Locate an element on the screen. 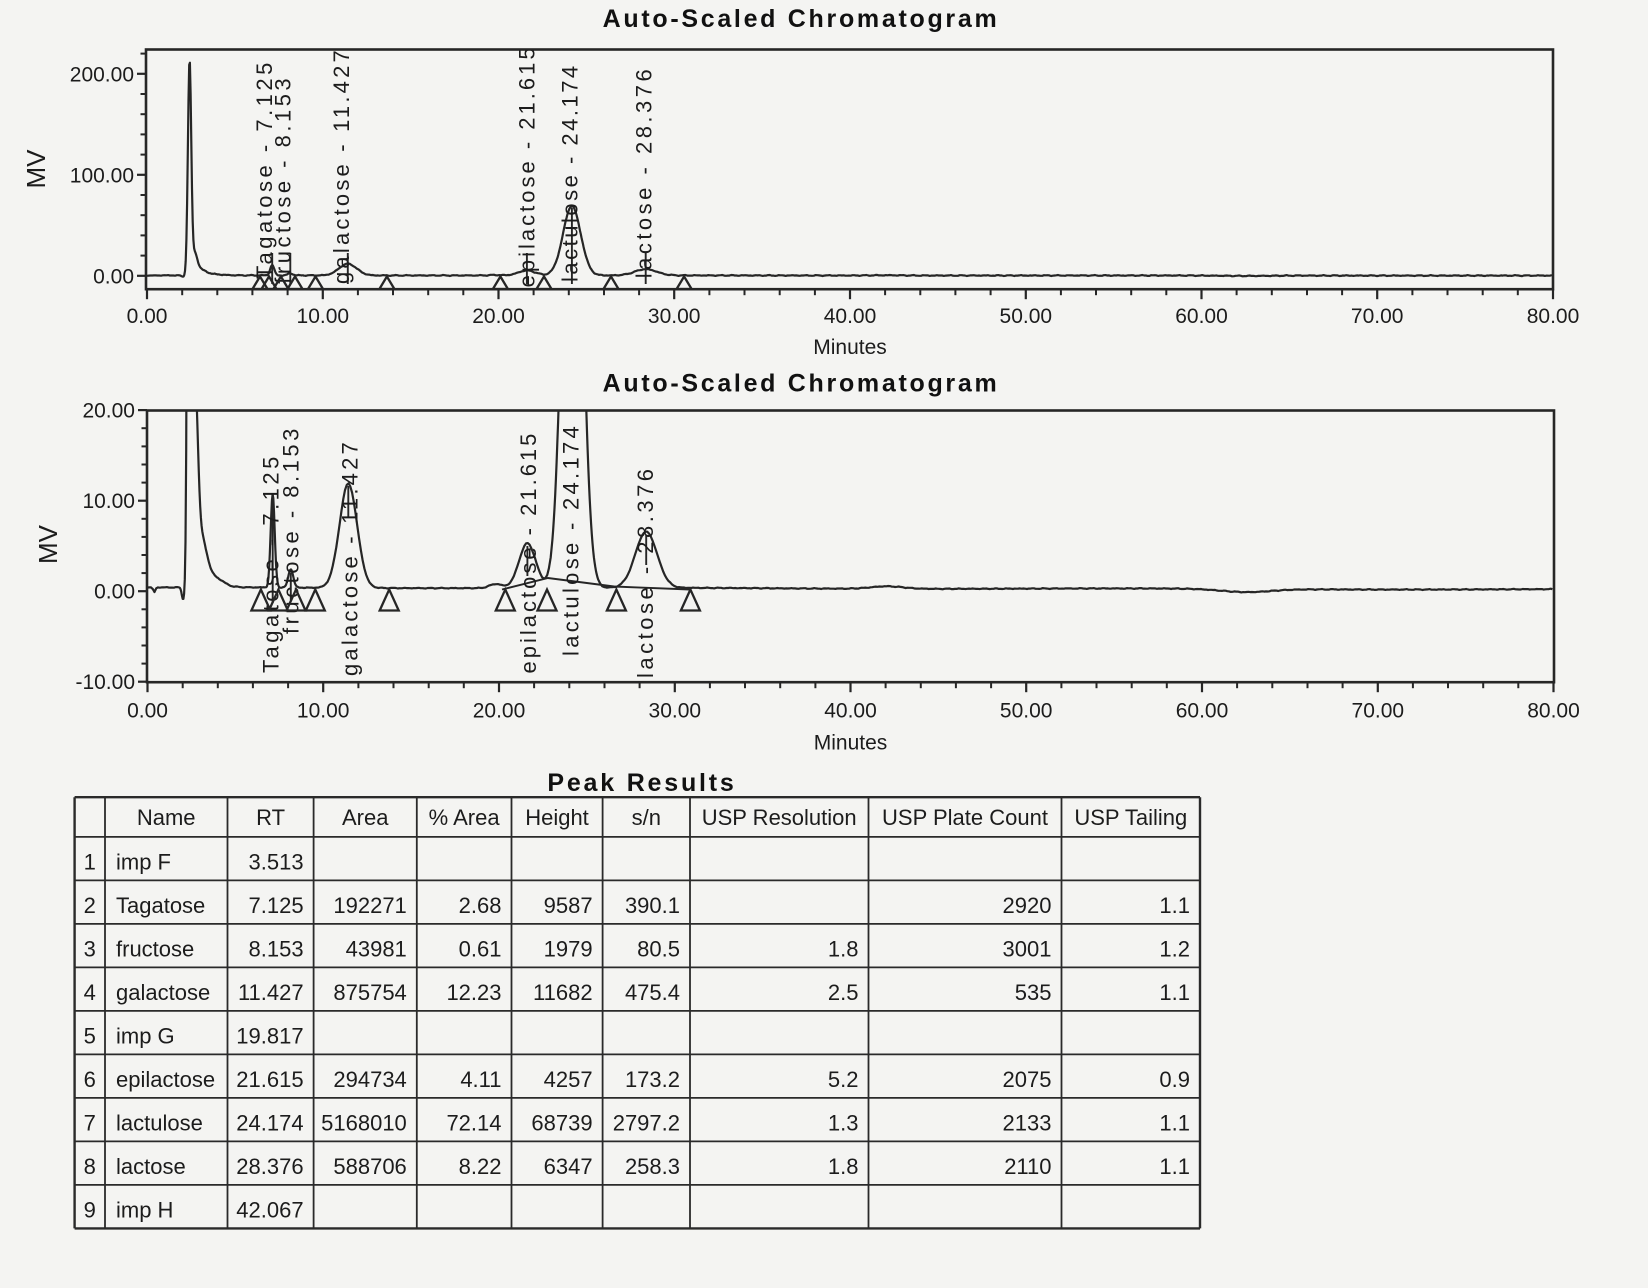 The width and height of the screenshot is (1648, 1288). svg-text: epilactose is located at coordinates (165, 1079).